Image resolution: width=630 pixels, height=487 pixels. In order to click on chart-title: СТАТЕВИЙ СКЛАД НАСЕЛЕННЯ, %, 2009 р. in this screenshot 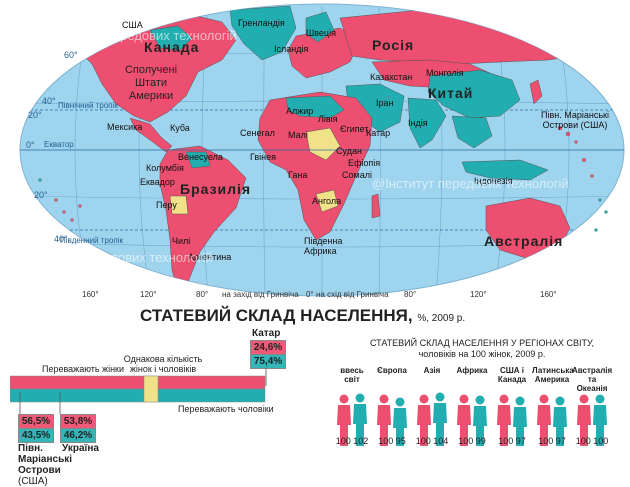, I will do `click(302, 316)`.